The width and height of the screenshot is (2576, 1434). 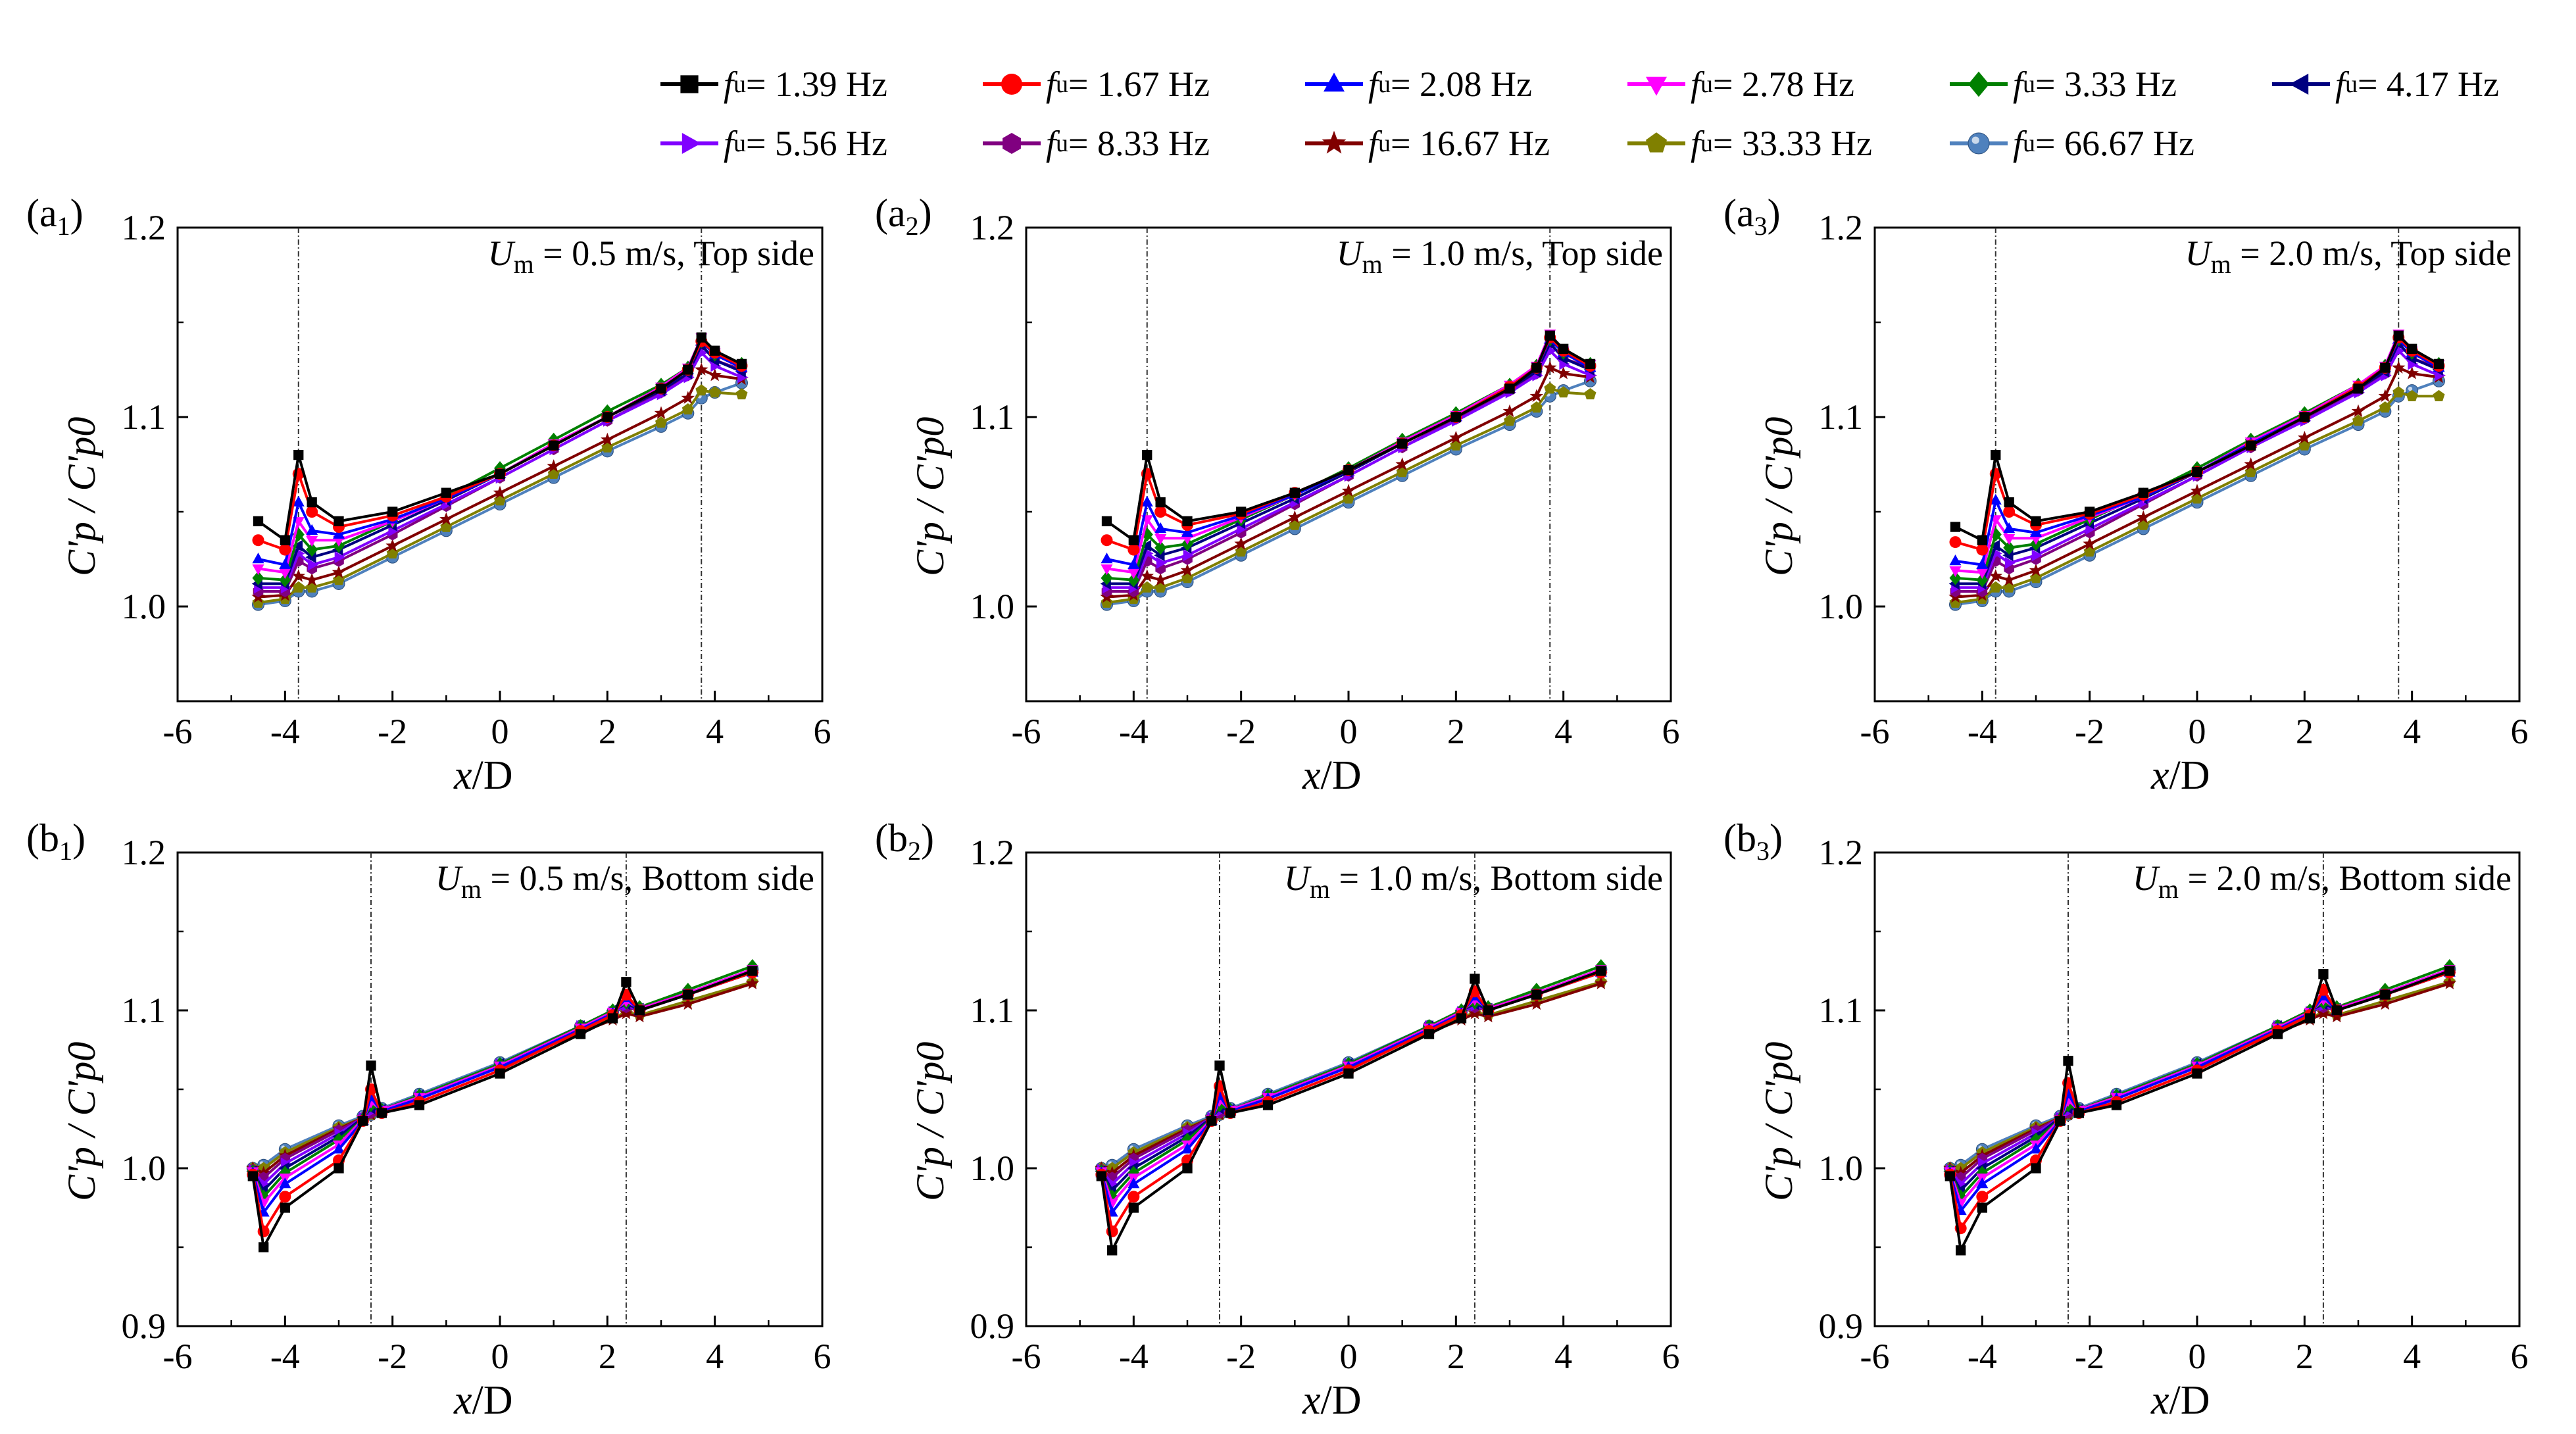 What do you see at coordinates (1497, 878) in the screenshot?
I see `annotation-text: = 1.0 m/s, Bottom side` at bounding box center [1497, 878].